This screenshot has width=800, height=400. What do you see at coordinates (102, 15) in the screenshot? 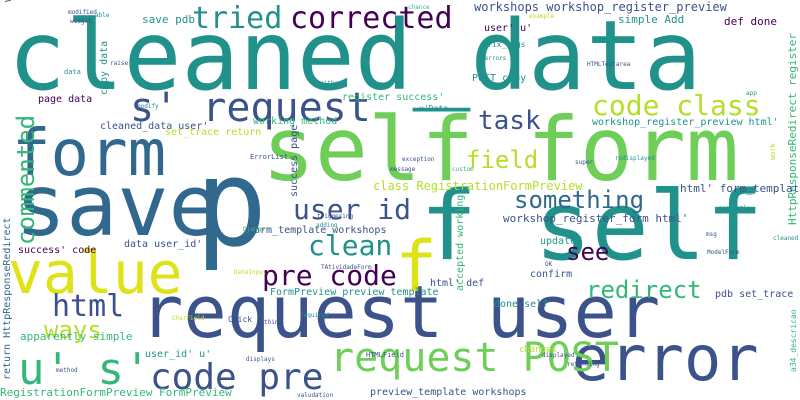
I see `word-able: able` at bounding box center [102, 15].